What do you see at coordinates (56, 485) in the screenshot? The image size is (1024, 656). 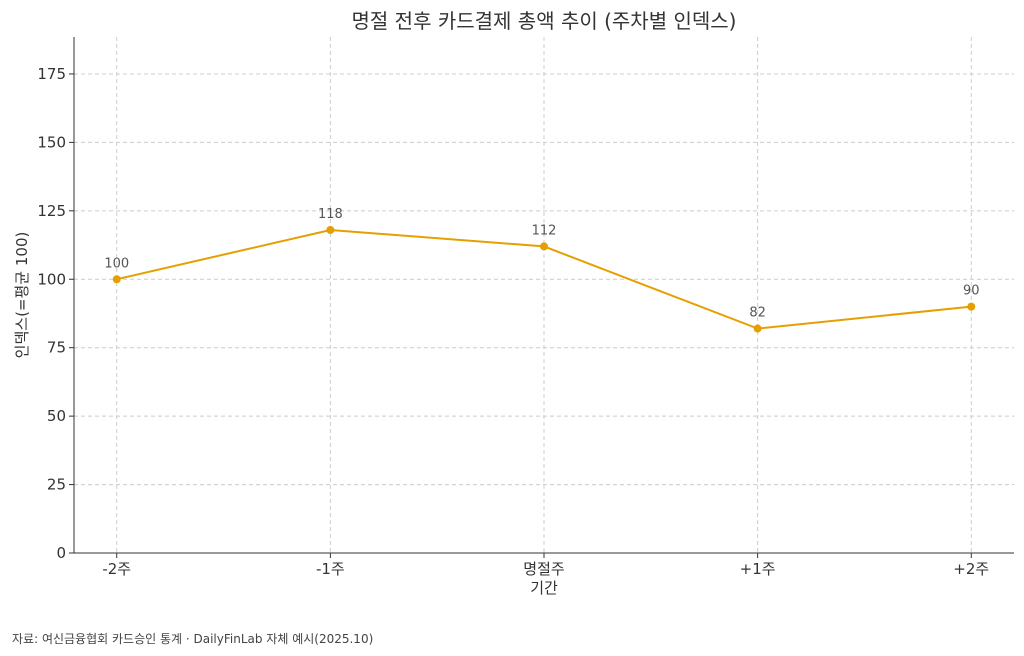 I see `y-tick-label: 25` at bounding box center [56, 485].